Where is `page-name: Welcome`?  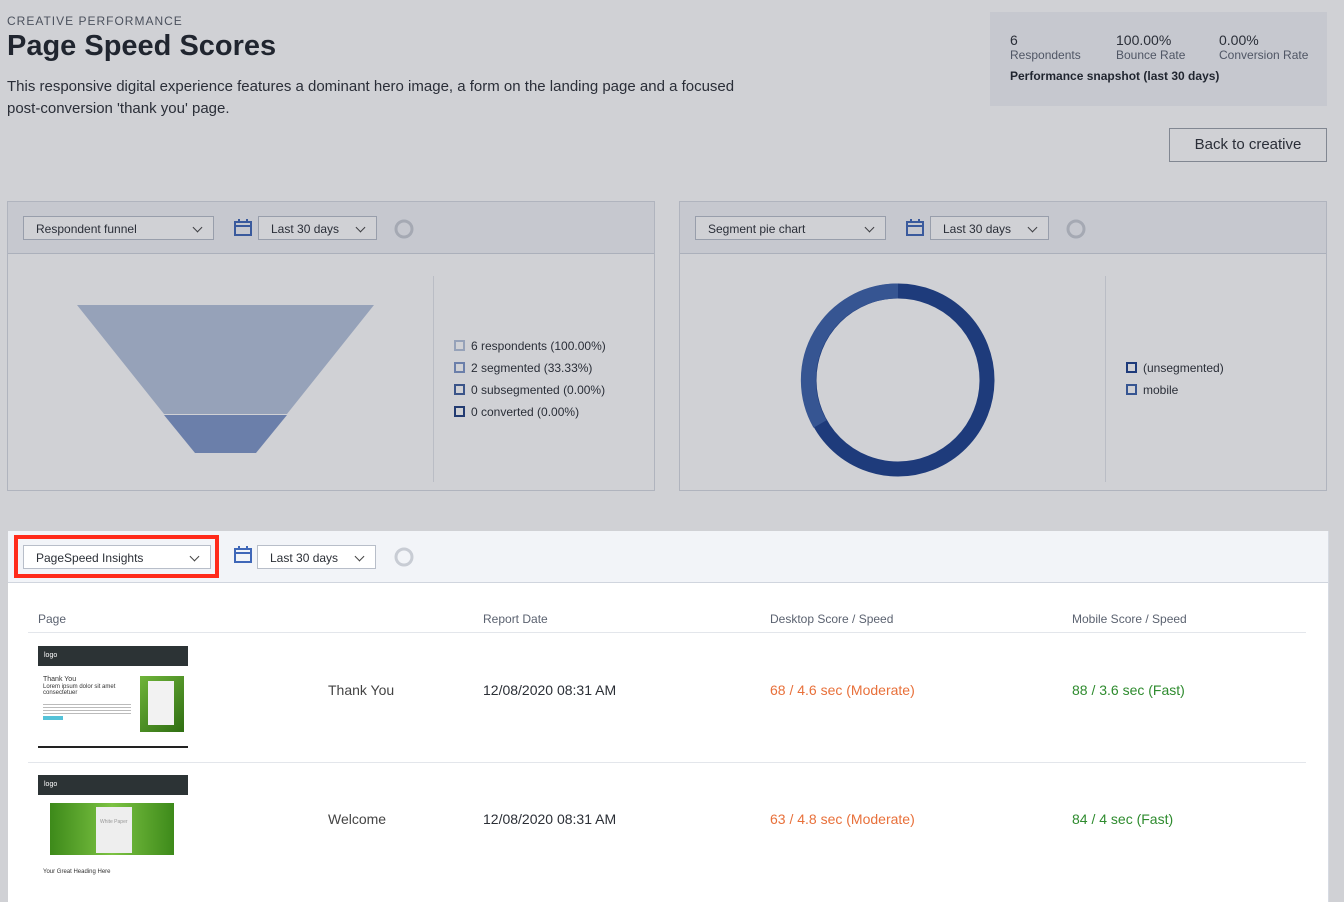
page-name: Welcome is located at coordinates (357, 819).